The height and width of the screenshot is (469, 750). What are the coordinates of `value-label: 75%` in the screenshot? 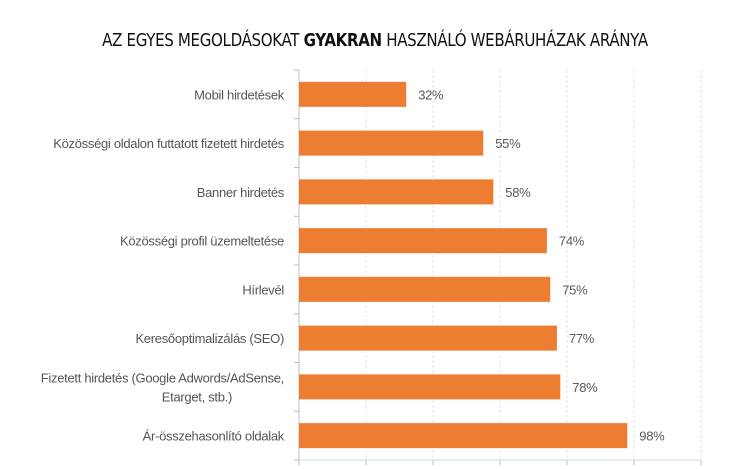 It's located at (575, 289).